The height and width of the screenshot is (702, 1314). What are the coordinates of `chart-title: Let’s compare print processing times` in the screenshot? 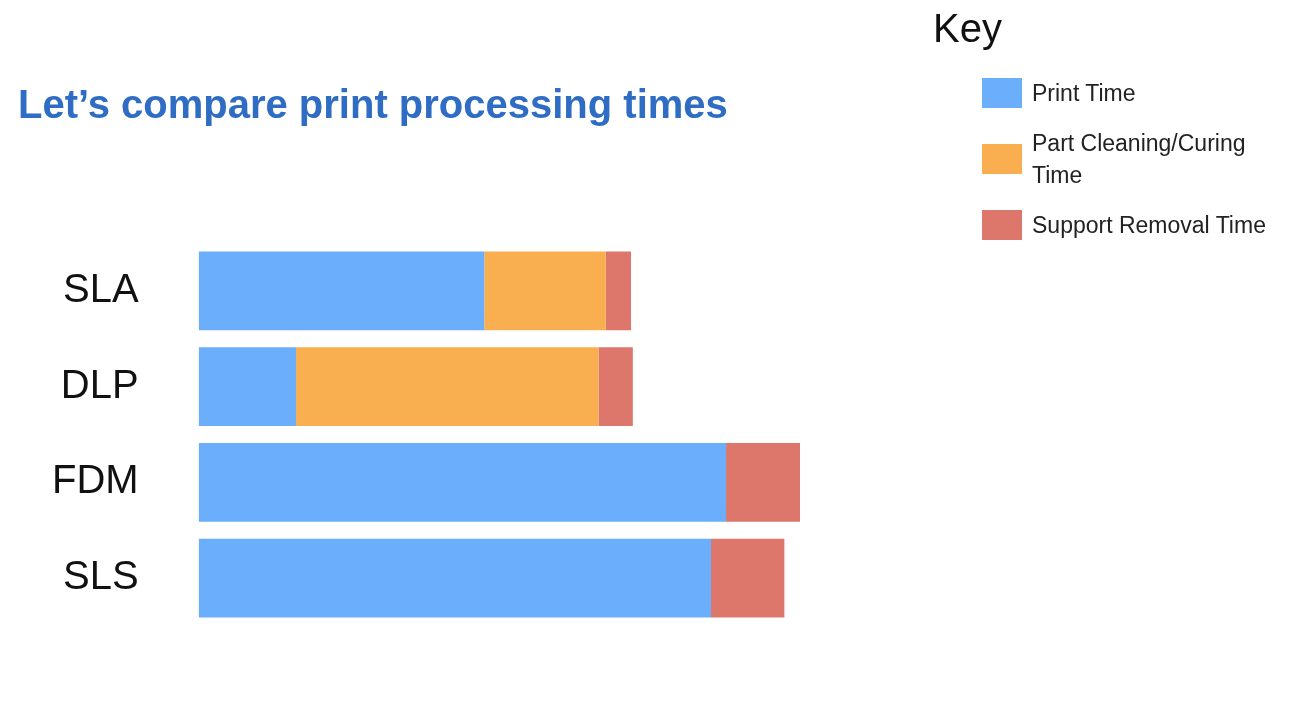 It's located at (373, 104).